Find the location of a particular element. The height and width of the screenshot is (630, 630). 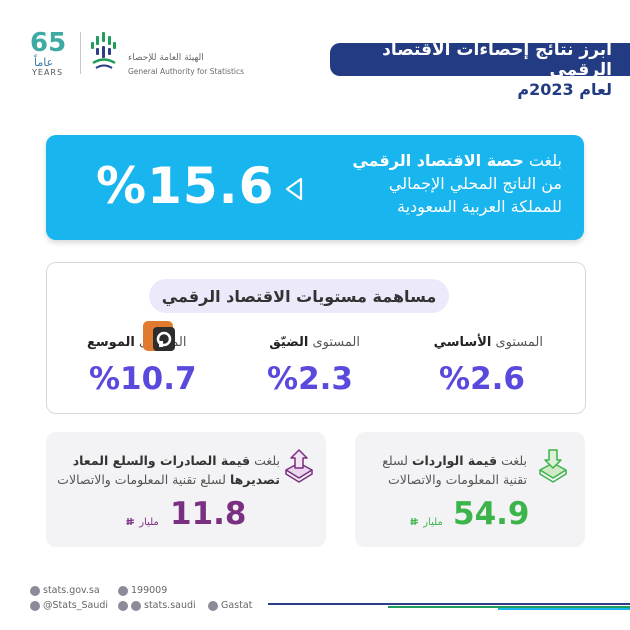

footer-linkedin: Gastat is located at coordinates (230, 605).